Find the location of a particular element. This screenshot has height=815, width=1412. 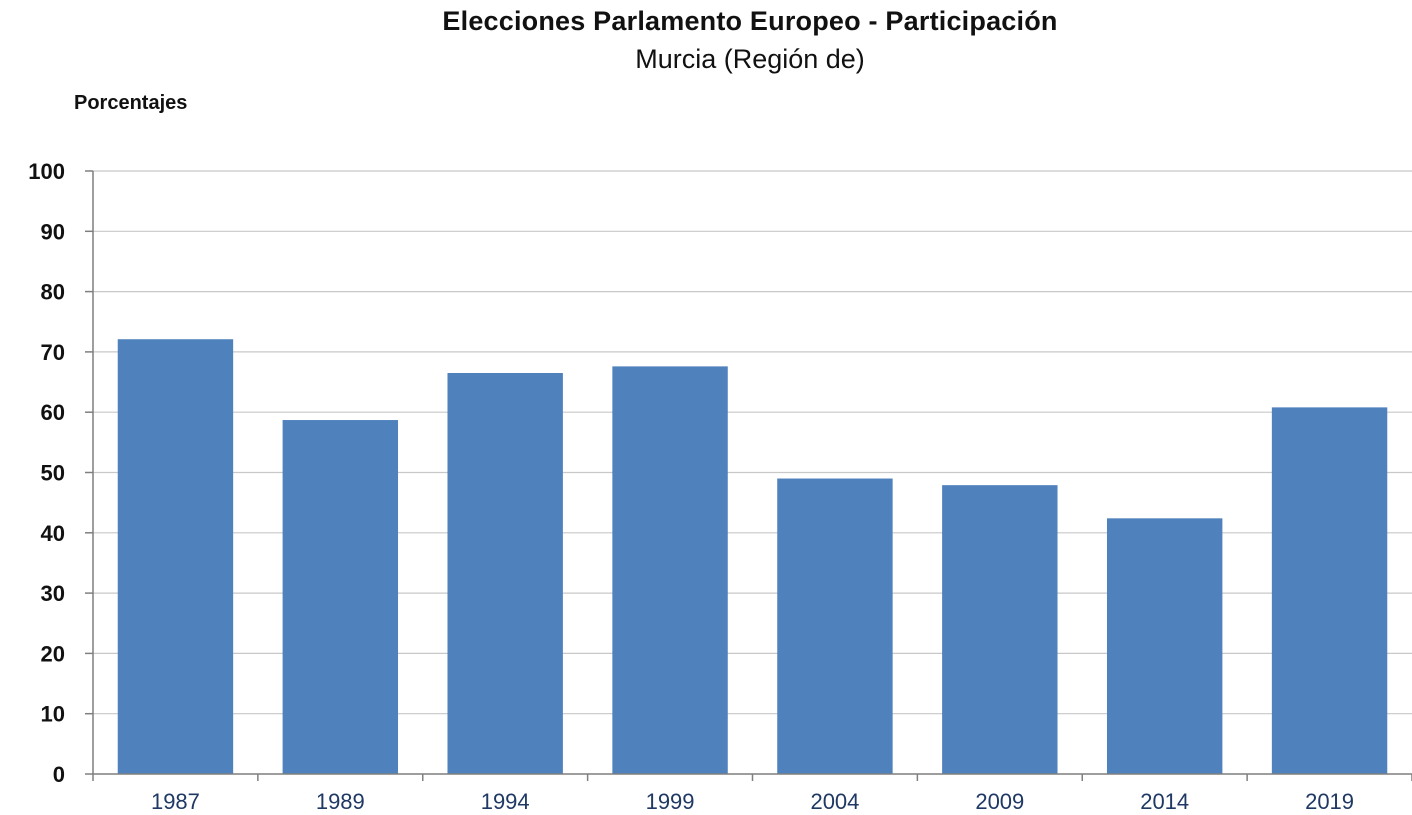

y-tick-label: 50 is located at coordinates (53, 473).